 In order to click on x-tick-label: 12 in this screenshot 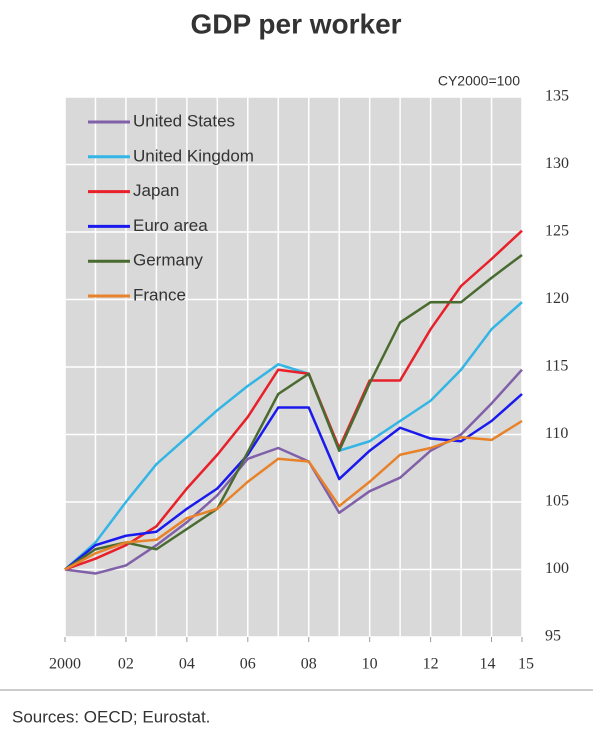, I will do `click(431, 664)`.